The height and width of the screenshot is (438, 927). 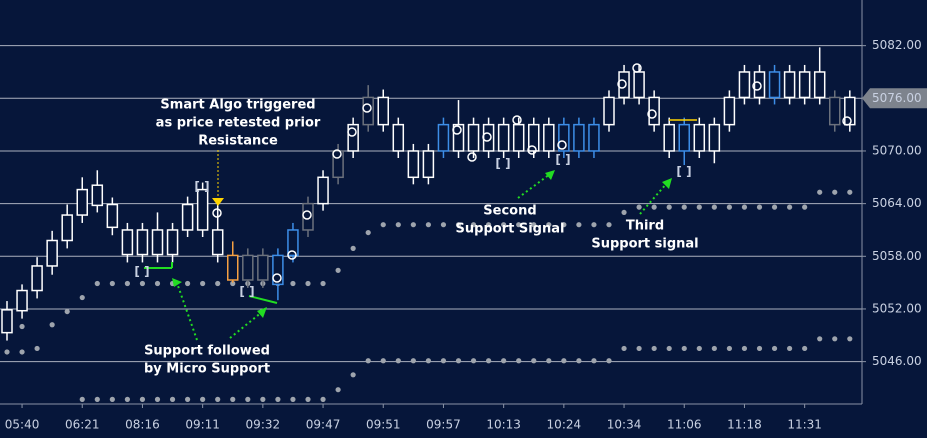 I want to click on y-tick-label: 5082.00, so click(x=897, y=45).